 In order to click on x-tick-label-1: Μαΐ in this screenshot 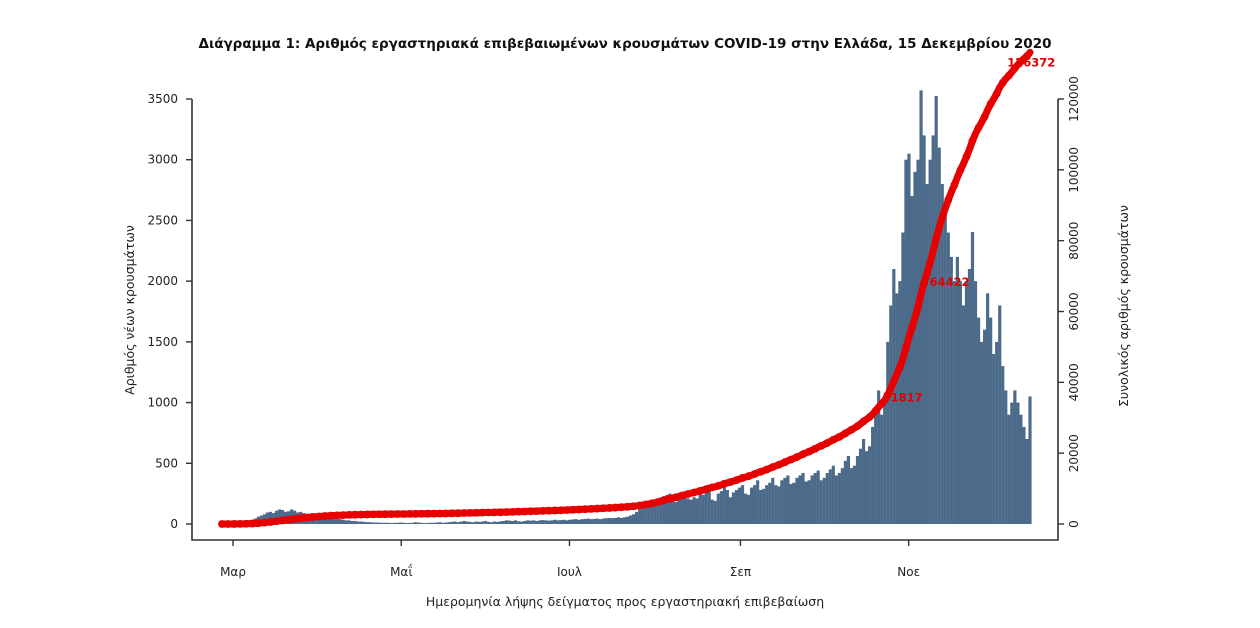, I will do `click(401, 571)`.